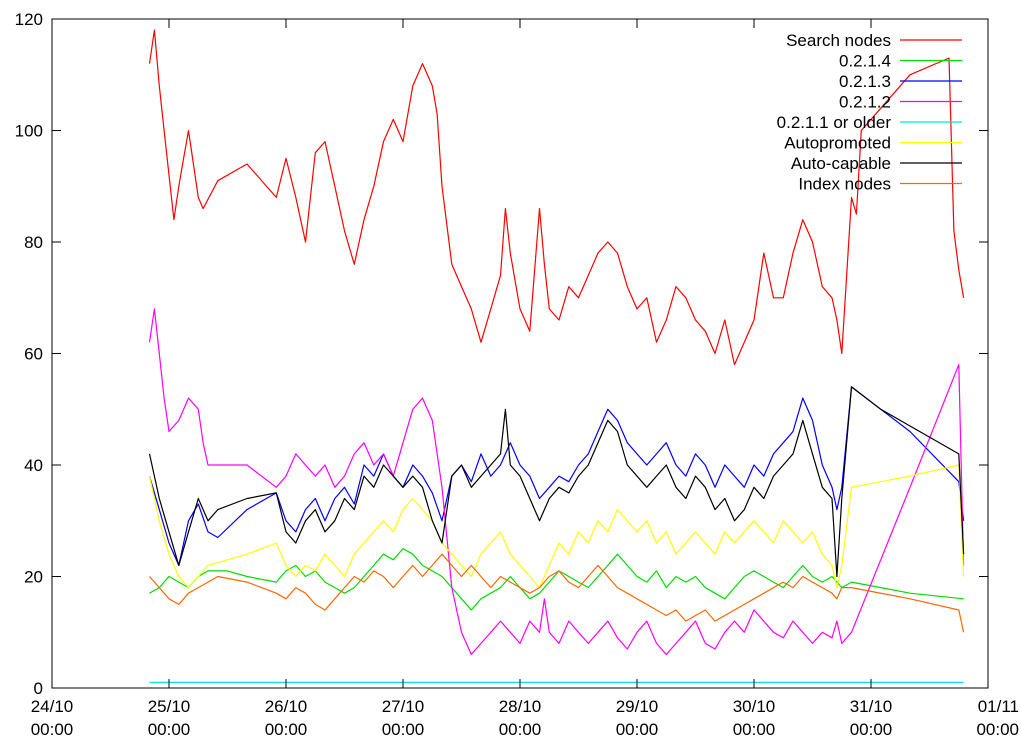  I want to click on y-tick-label: 120, so click(29, 19).